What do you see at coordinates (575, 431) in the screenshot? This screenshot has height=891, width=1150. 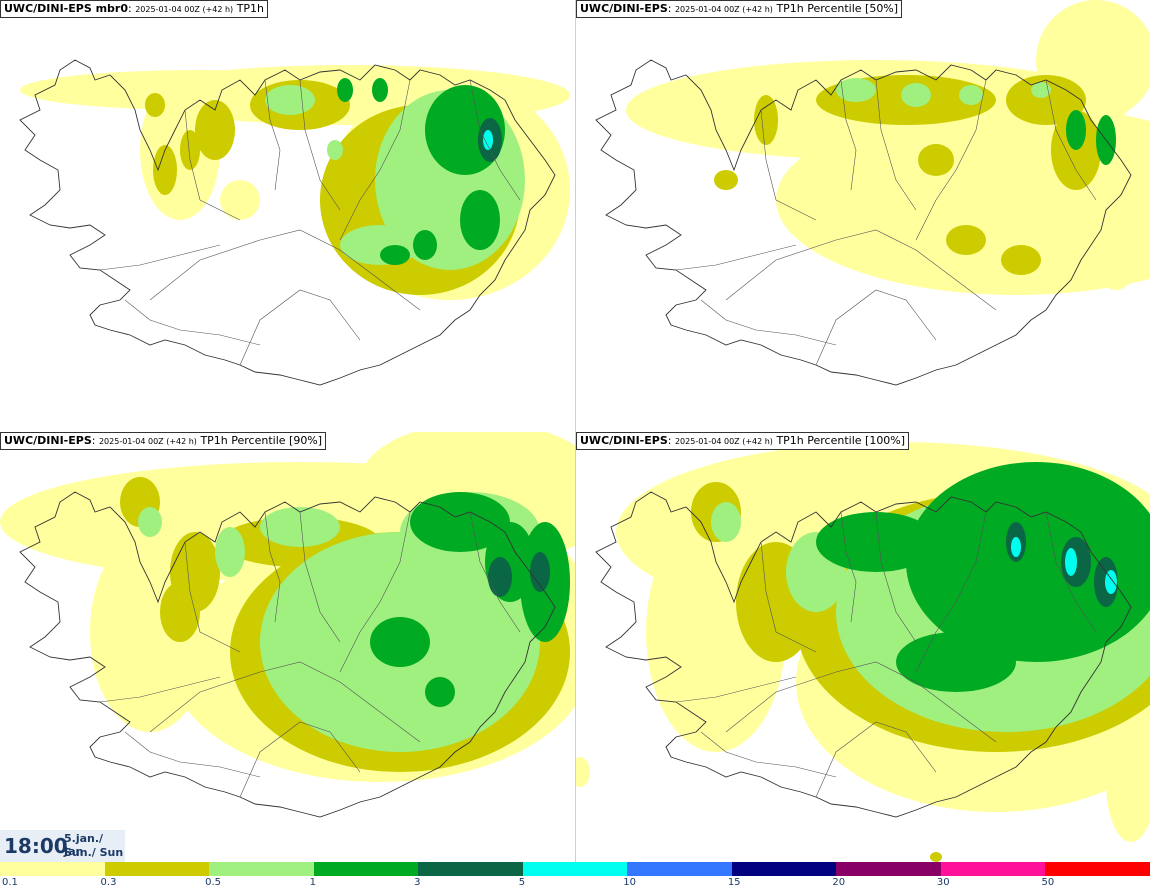 I see `panel-divider` at bounding box center [575, 431].